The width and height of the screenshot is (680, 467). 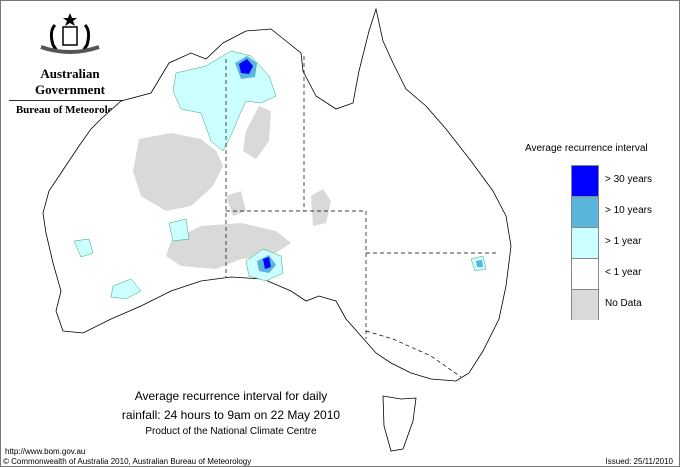 I want to click on legend-title: Average recurrence interval, so click(x=586, y=148).